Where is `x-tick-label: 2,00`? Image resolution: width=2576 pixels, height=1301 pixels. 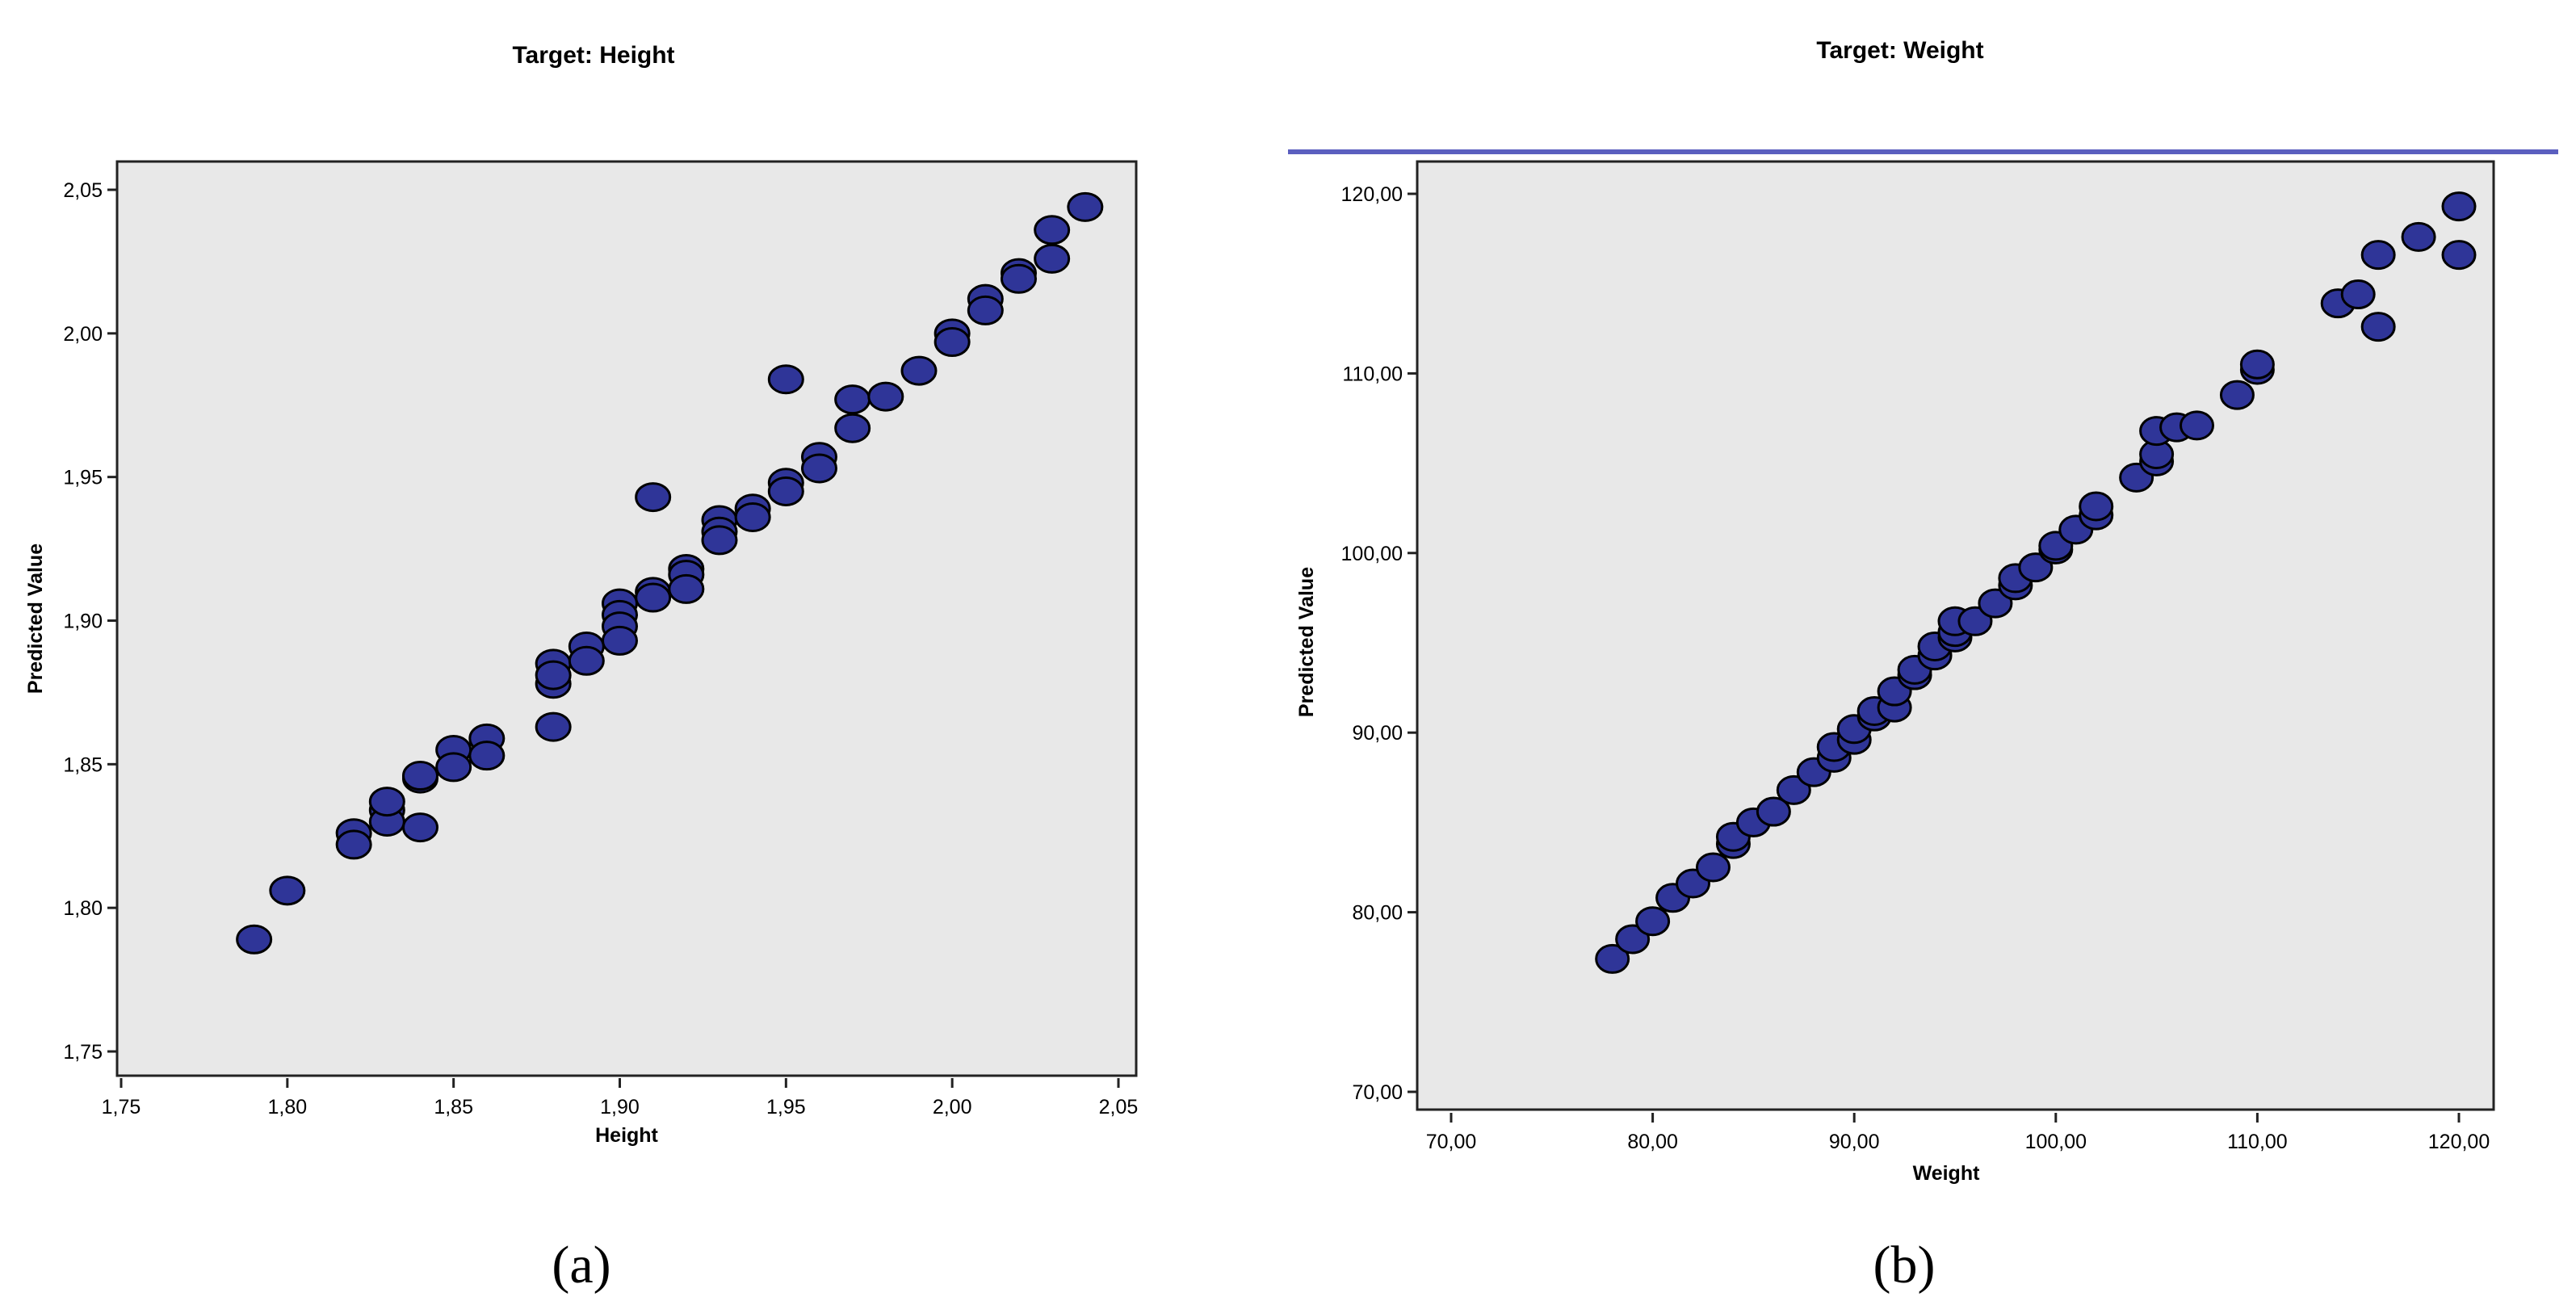 x-tick-label: 2,00 is located at coordinates (952, 1107).